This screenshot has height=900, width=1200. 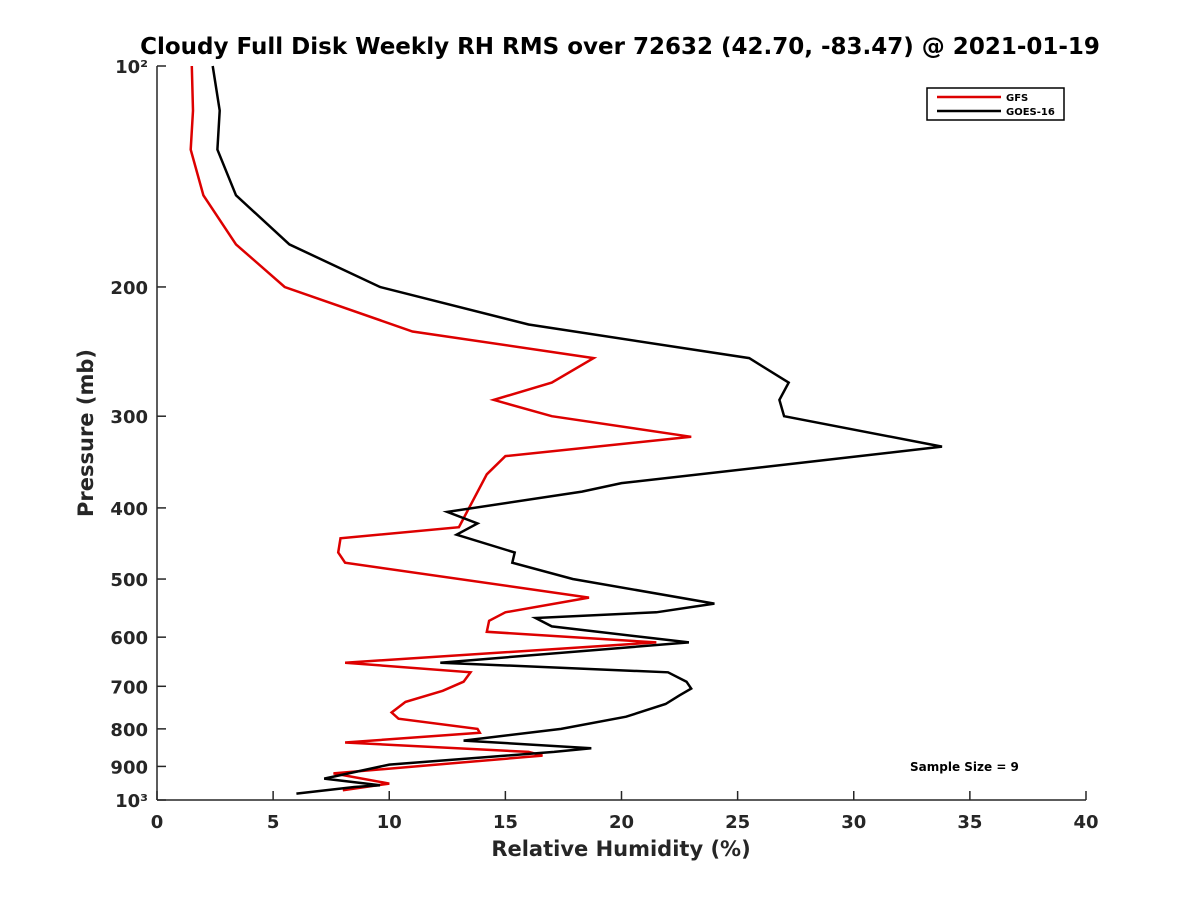 I want to click on legend-label-goes16: GOES-16, so click(x=1030, y=112).